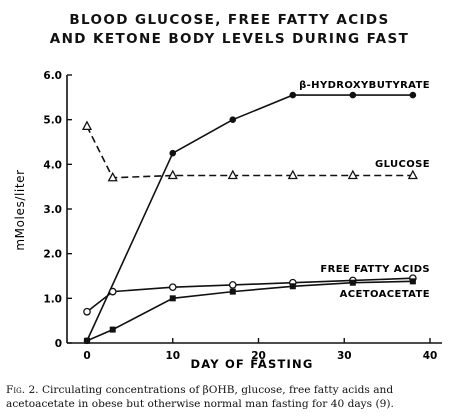 This screenshot has height=416, width=459. I want to click on x-tick-label: 0, so click(86, 356).